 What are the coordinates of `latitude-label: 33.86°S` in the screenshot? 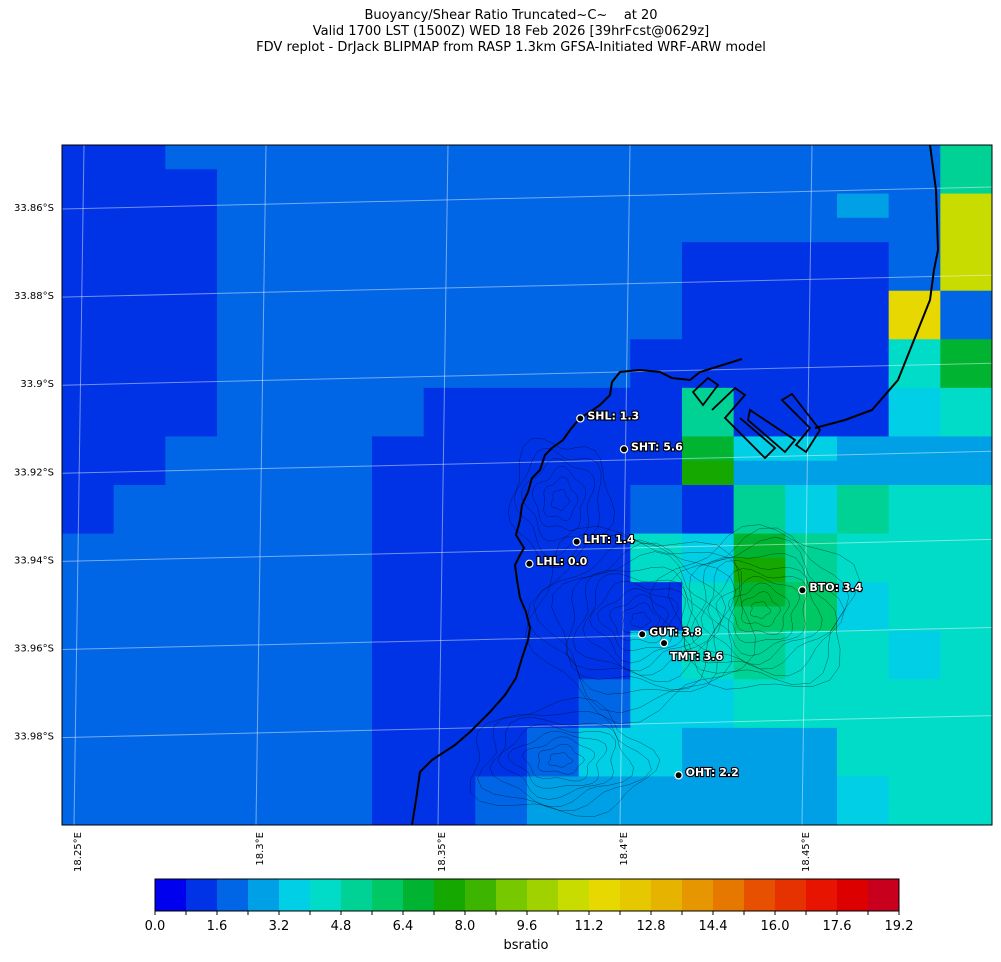 It's located at (34, 208).